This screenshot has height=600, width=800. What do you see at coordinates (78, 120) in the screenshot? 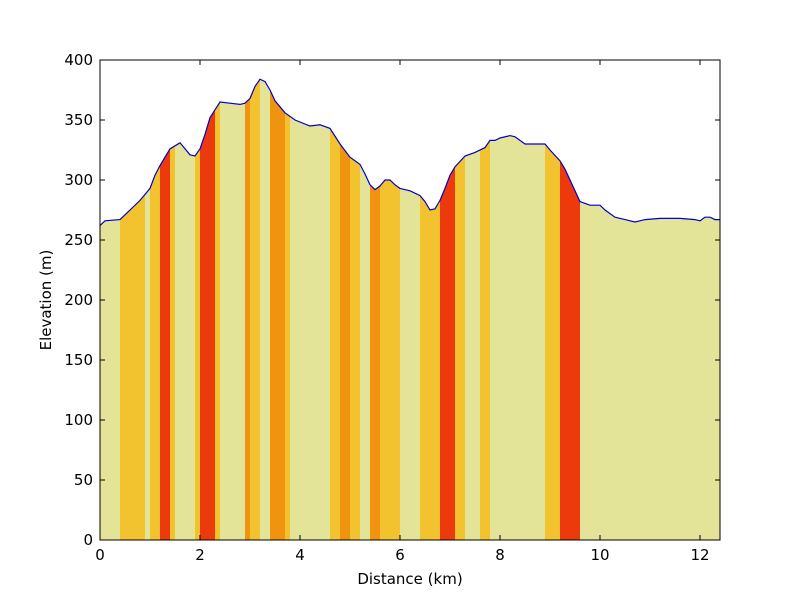
I see `y-tick-label: 350` at bounding box center [78, 120].